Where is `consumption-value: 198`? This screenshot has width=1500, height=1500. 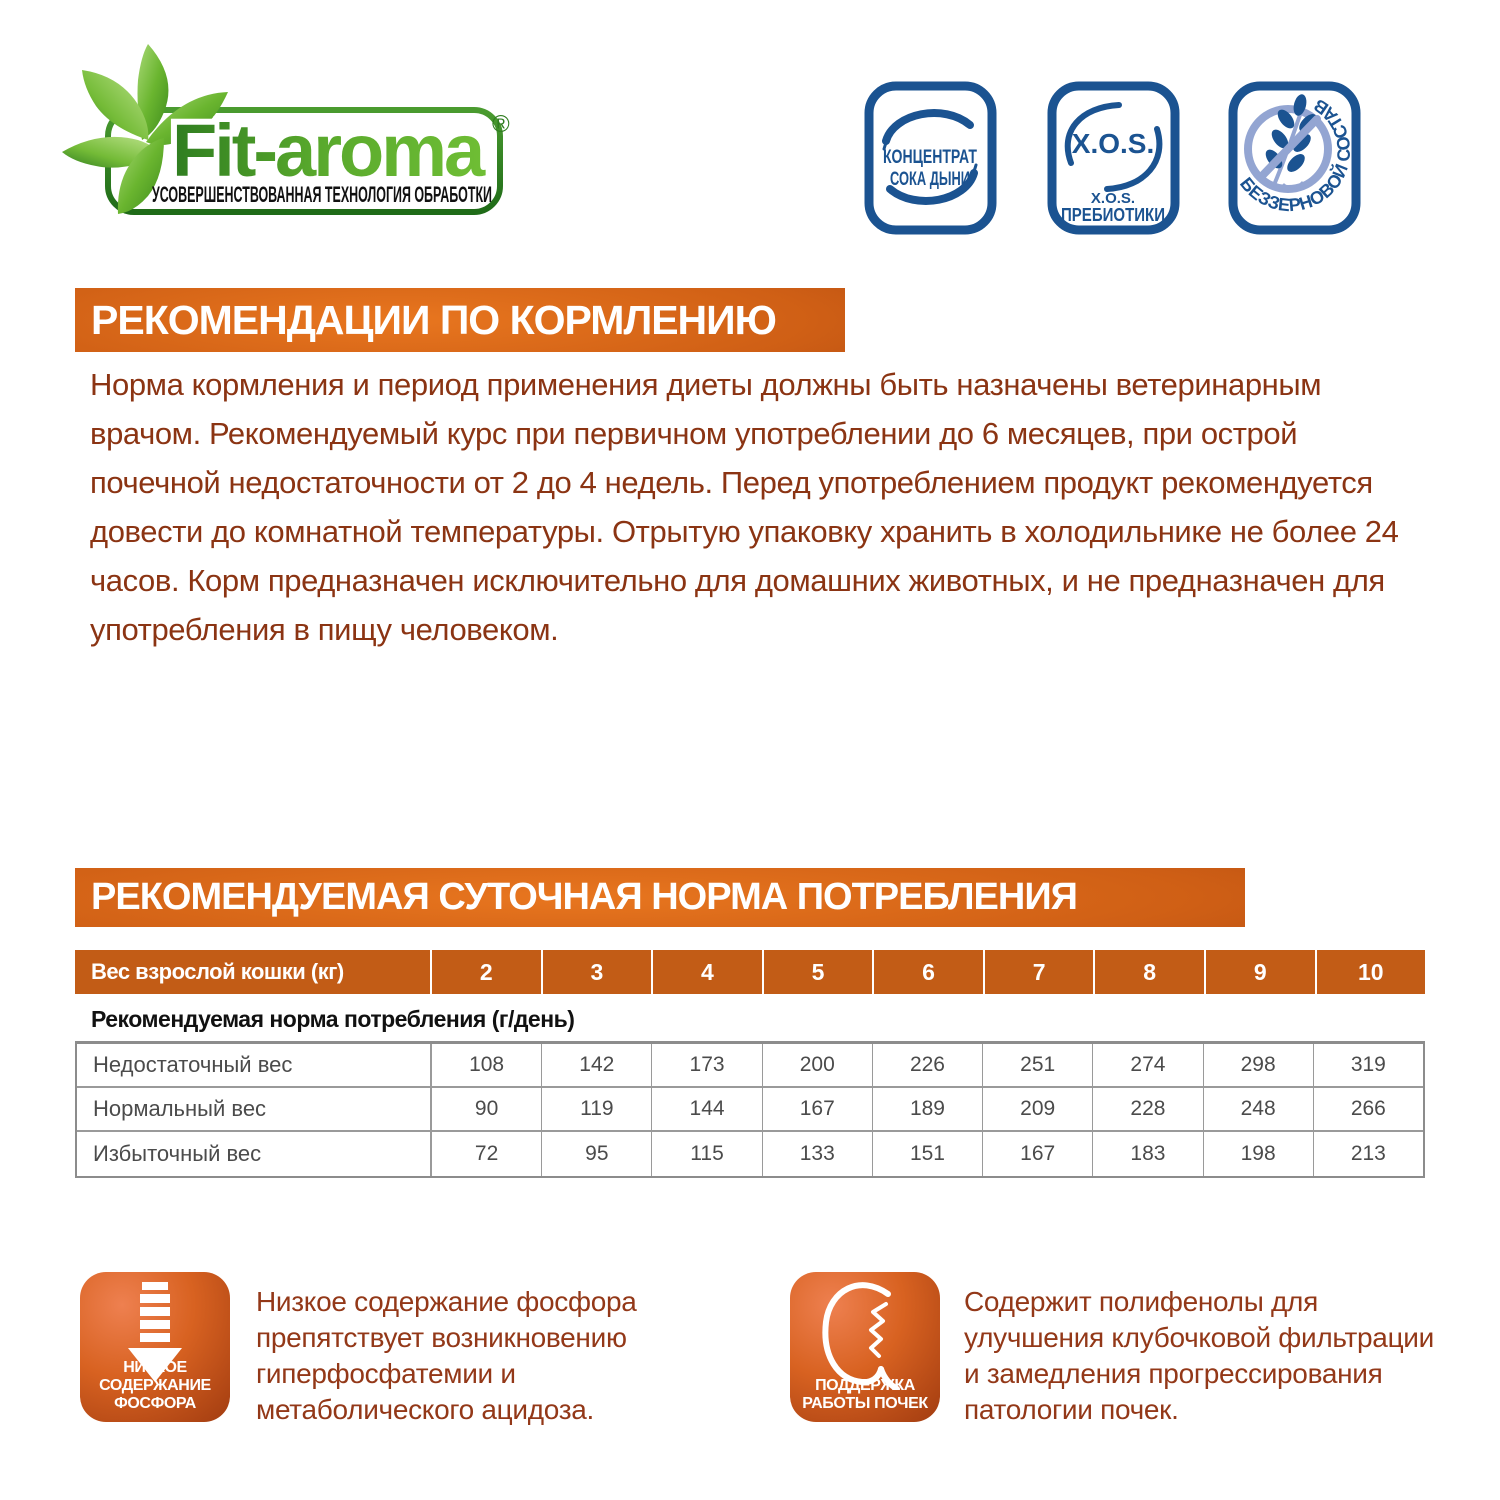 consumption-value: 198 is located at coordinates (1259, 1154).